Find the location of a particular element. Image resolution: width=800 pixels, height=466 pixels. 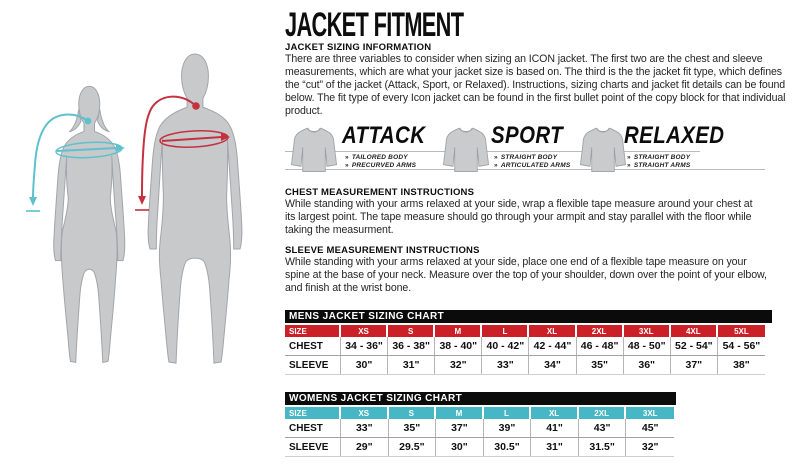

male-figure-icon is located at coordinates (195, 208).